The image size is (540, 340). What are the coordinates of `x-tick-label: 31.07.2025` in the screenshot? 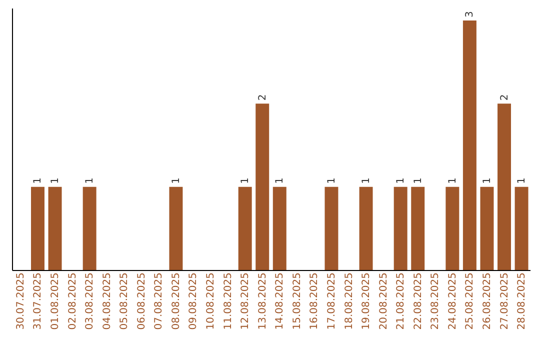 It's located at (38, 301).